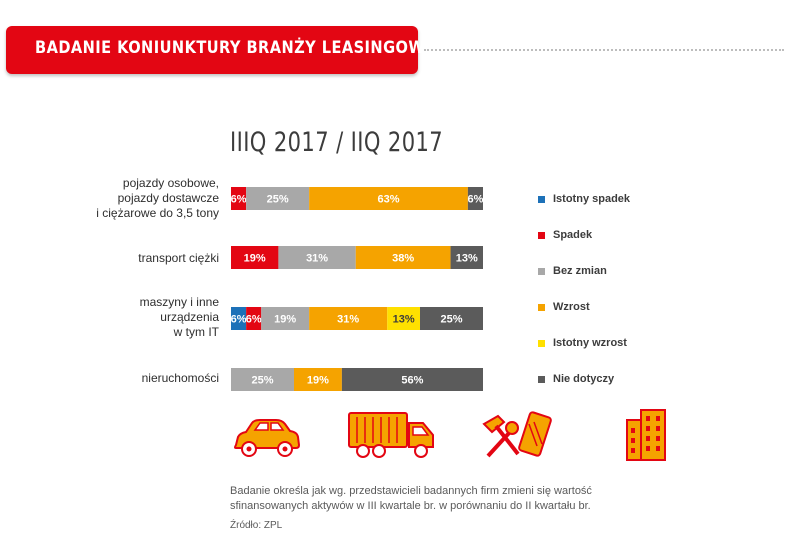 This screenshot has height=539, width=786. What do you see at coordinates (337, 142) in the screenshot?
I see `chart-title: IIIQ 2017 / IIQ 2017` at bounding box center [337, 142].